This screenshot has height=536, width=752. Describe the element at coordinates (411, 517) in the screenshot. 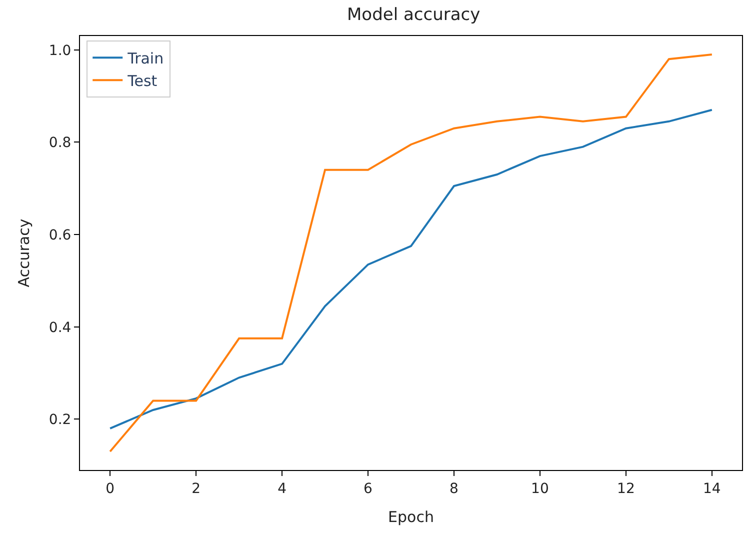

I see `x-axis-title: Epoch` at that location.